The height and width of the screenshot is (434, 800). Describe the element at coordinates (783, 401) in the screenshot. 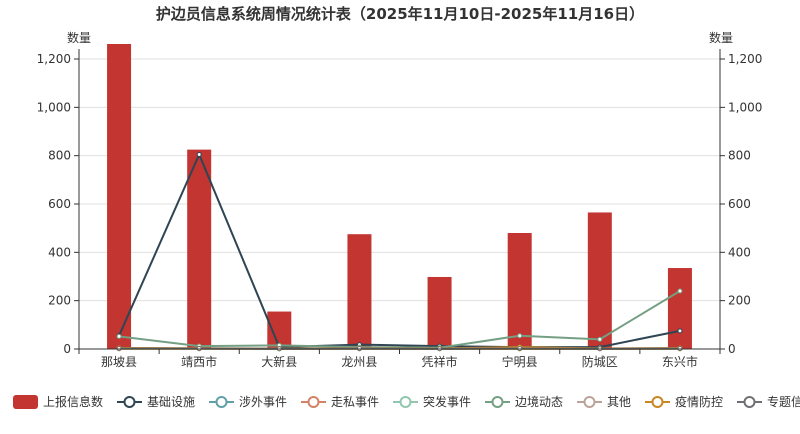

I see `legend-label: 专题信息` at that location.